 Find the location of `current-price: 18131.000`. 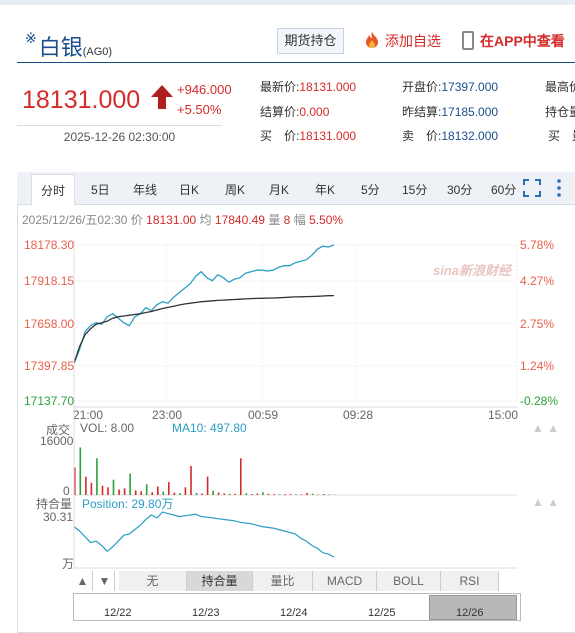

current-price: 18131.000 is located at coordinates (81, 100).